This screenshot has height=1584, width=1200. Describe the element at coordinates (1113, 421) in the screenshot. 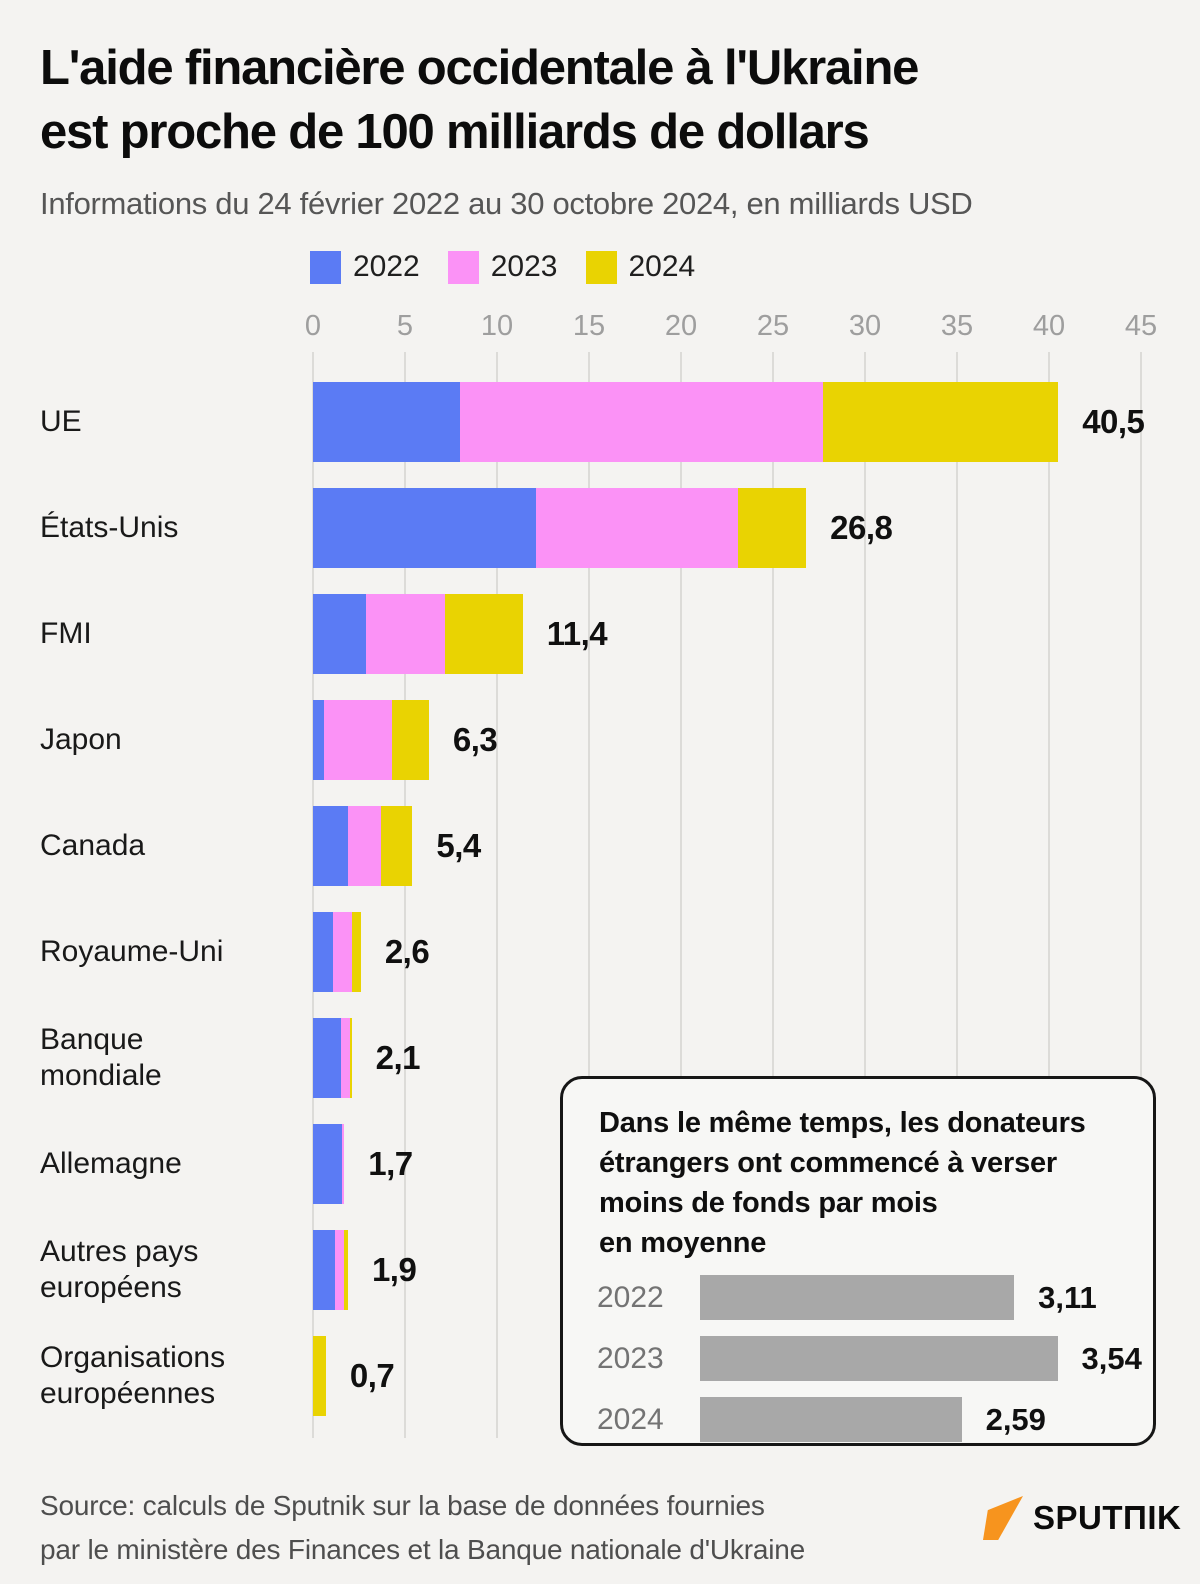

I see `bar-total-label: 40,5` at that location.